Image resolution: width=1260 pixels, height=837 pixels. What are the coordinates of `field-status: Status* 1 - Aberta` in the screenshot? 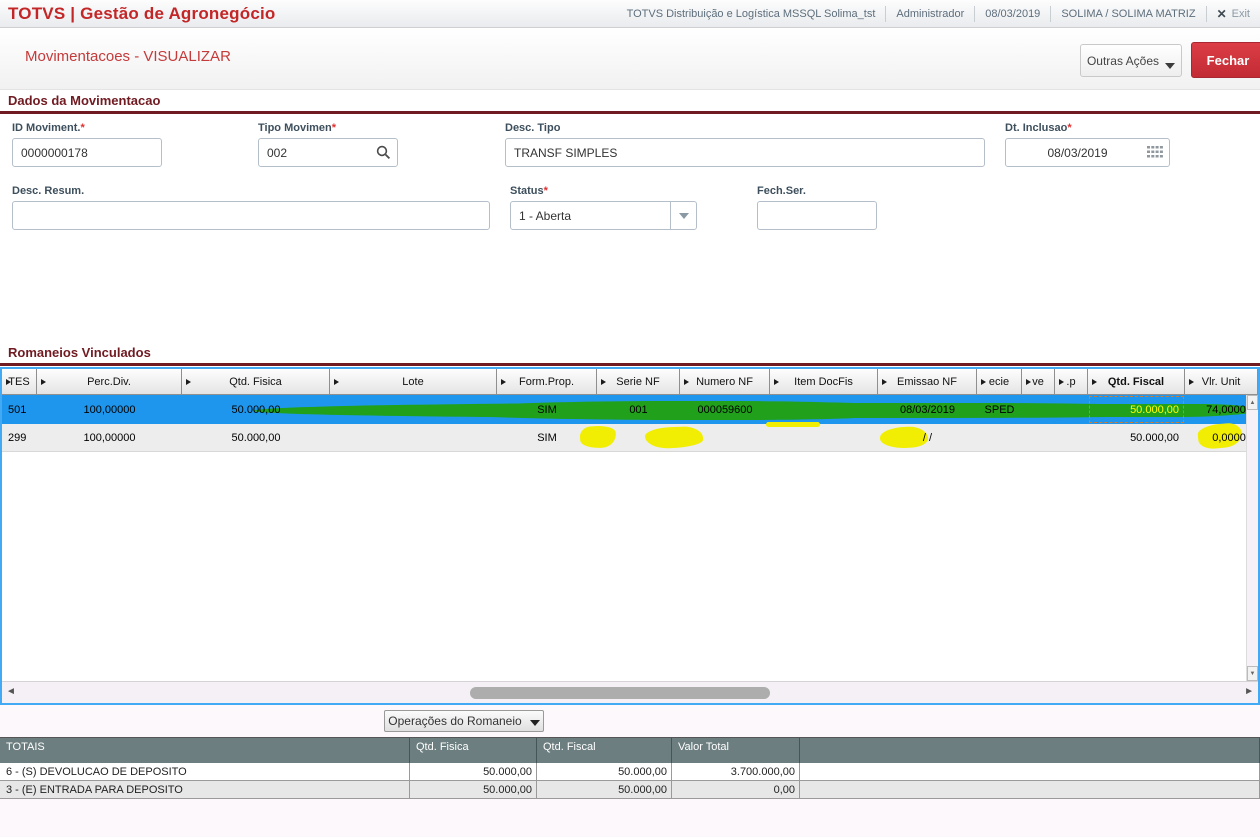 It's located at (603, 207).